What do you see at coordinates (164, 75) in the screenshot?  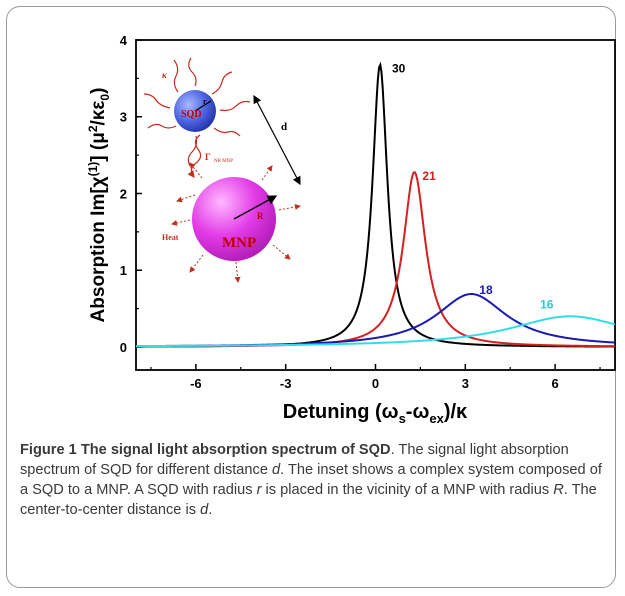 I see `kappa-label: κ` at bounding box center [164, 75].